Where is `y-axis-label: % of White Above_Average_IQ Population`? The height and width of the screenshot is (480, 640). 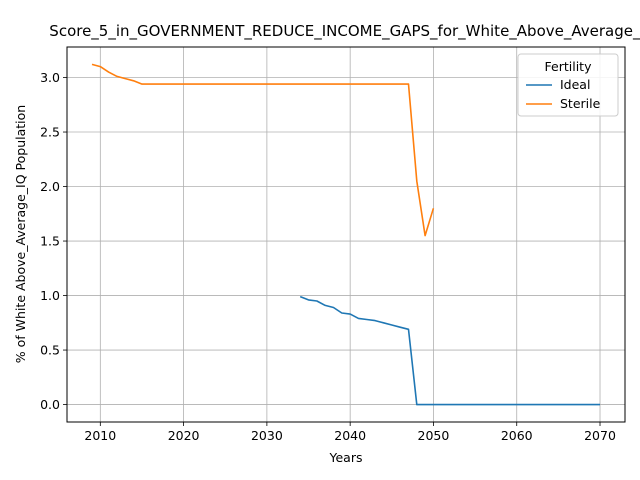 y-axis-label: % of White Above_Average_IQ Population is located at coordinates (20, 234).